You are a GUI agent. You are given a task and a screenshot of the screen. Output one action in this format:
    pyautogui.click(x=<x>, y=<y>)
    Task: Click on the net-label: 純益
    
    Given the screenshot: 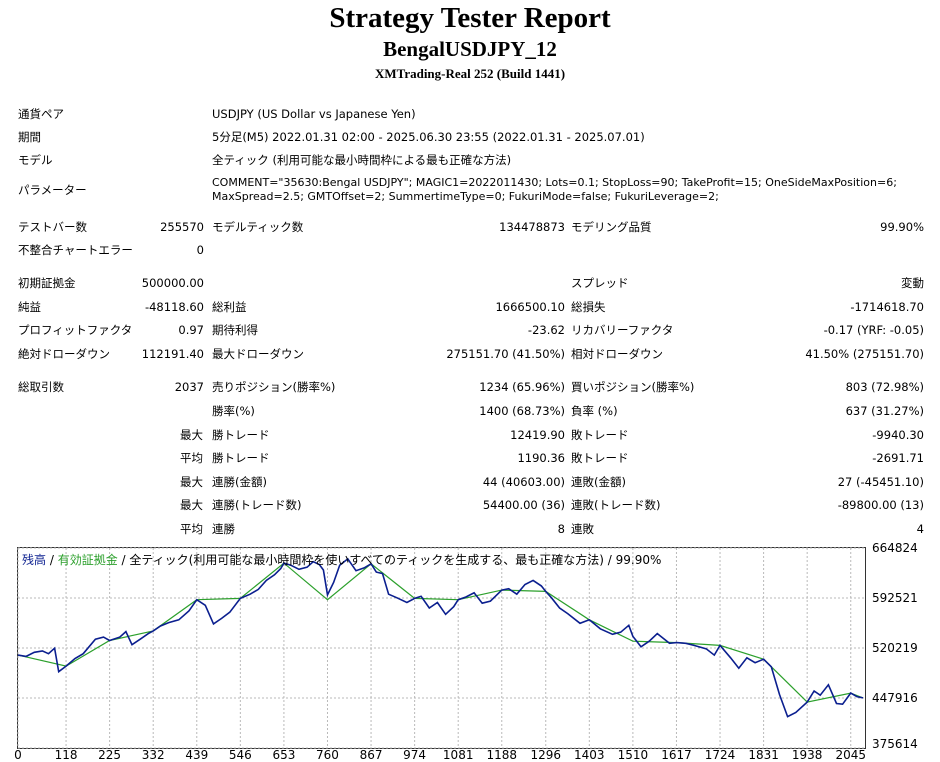 What is the action you would take?
    pyautogui.click(x=29, y=307)
    